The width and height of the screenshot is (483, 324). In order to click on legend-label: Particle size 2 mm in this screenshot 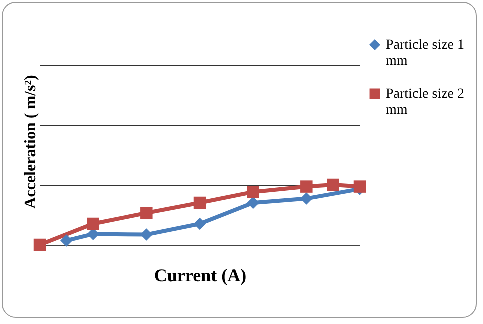, I will do `click(425, 102)`.